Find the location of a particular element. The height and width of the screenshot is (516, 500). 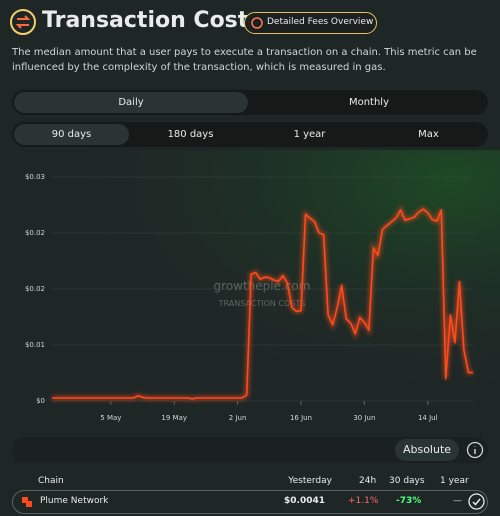

range-tabs: 90 days 180 days 1 year Max is located at coordinates (250, 134).